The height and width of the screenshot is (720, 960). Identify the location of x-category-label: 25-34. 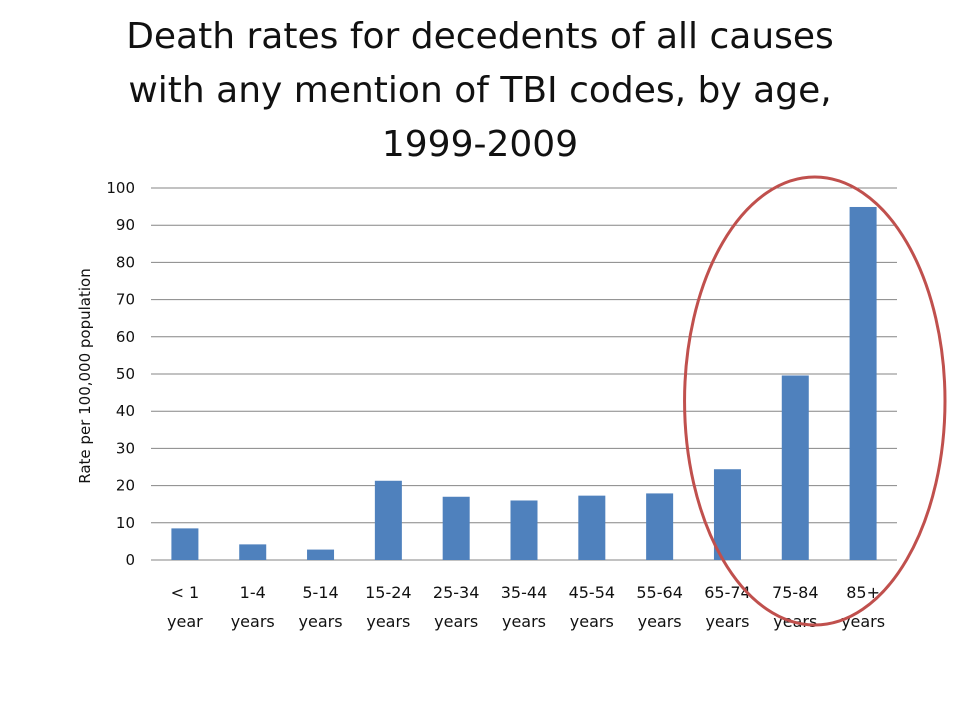
(456, 592).